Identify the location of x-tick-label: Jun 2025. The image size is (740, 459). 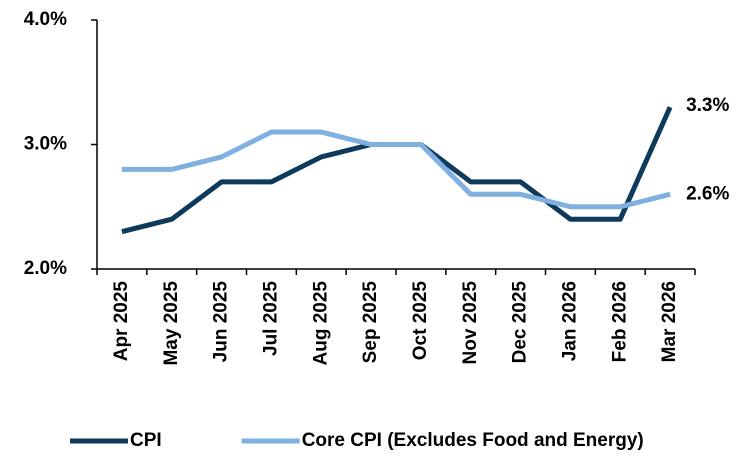
(221, 322).